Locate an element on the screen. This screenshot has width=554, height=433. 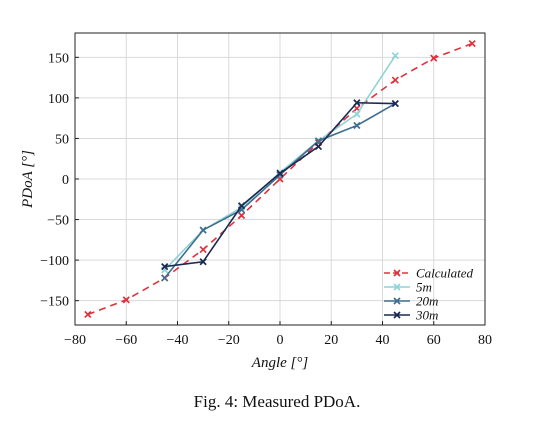
legend-label-calculated: Calculated is located at coordinates (445, 273).